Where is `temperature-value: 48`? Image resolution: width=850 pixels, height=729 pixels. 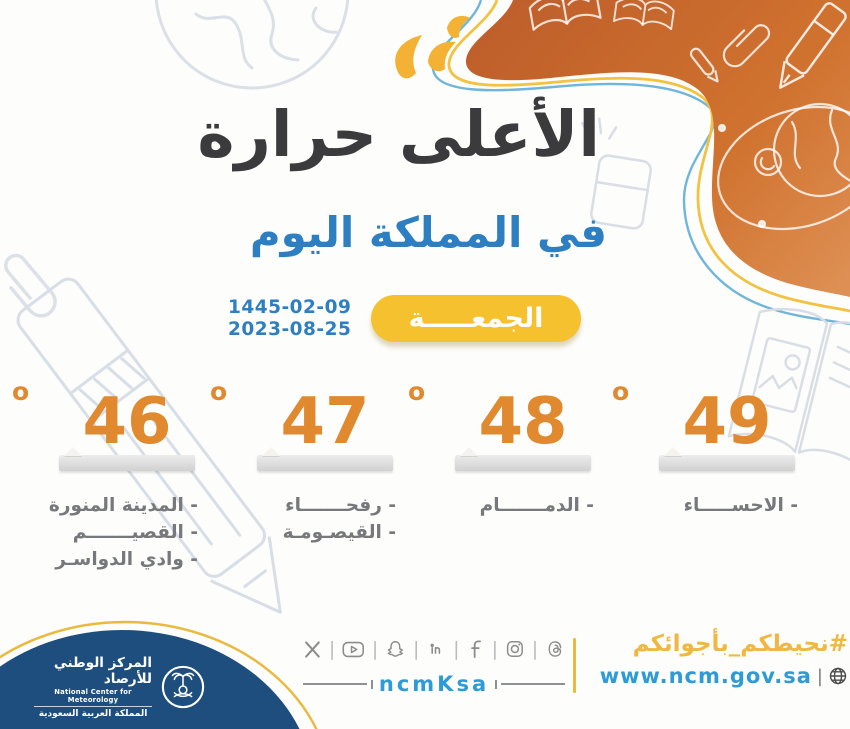 temperature-value: 48 is located at coordinates (523, 422).